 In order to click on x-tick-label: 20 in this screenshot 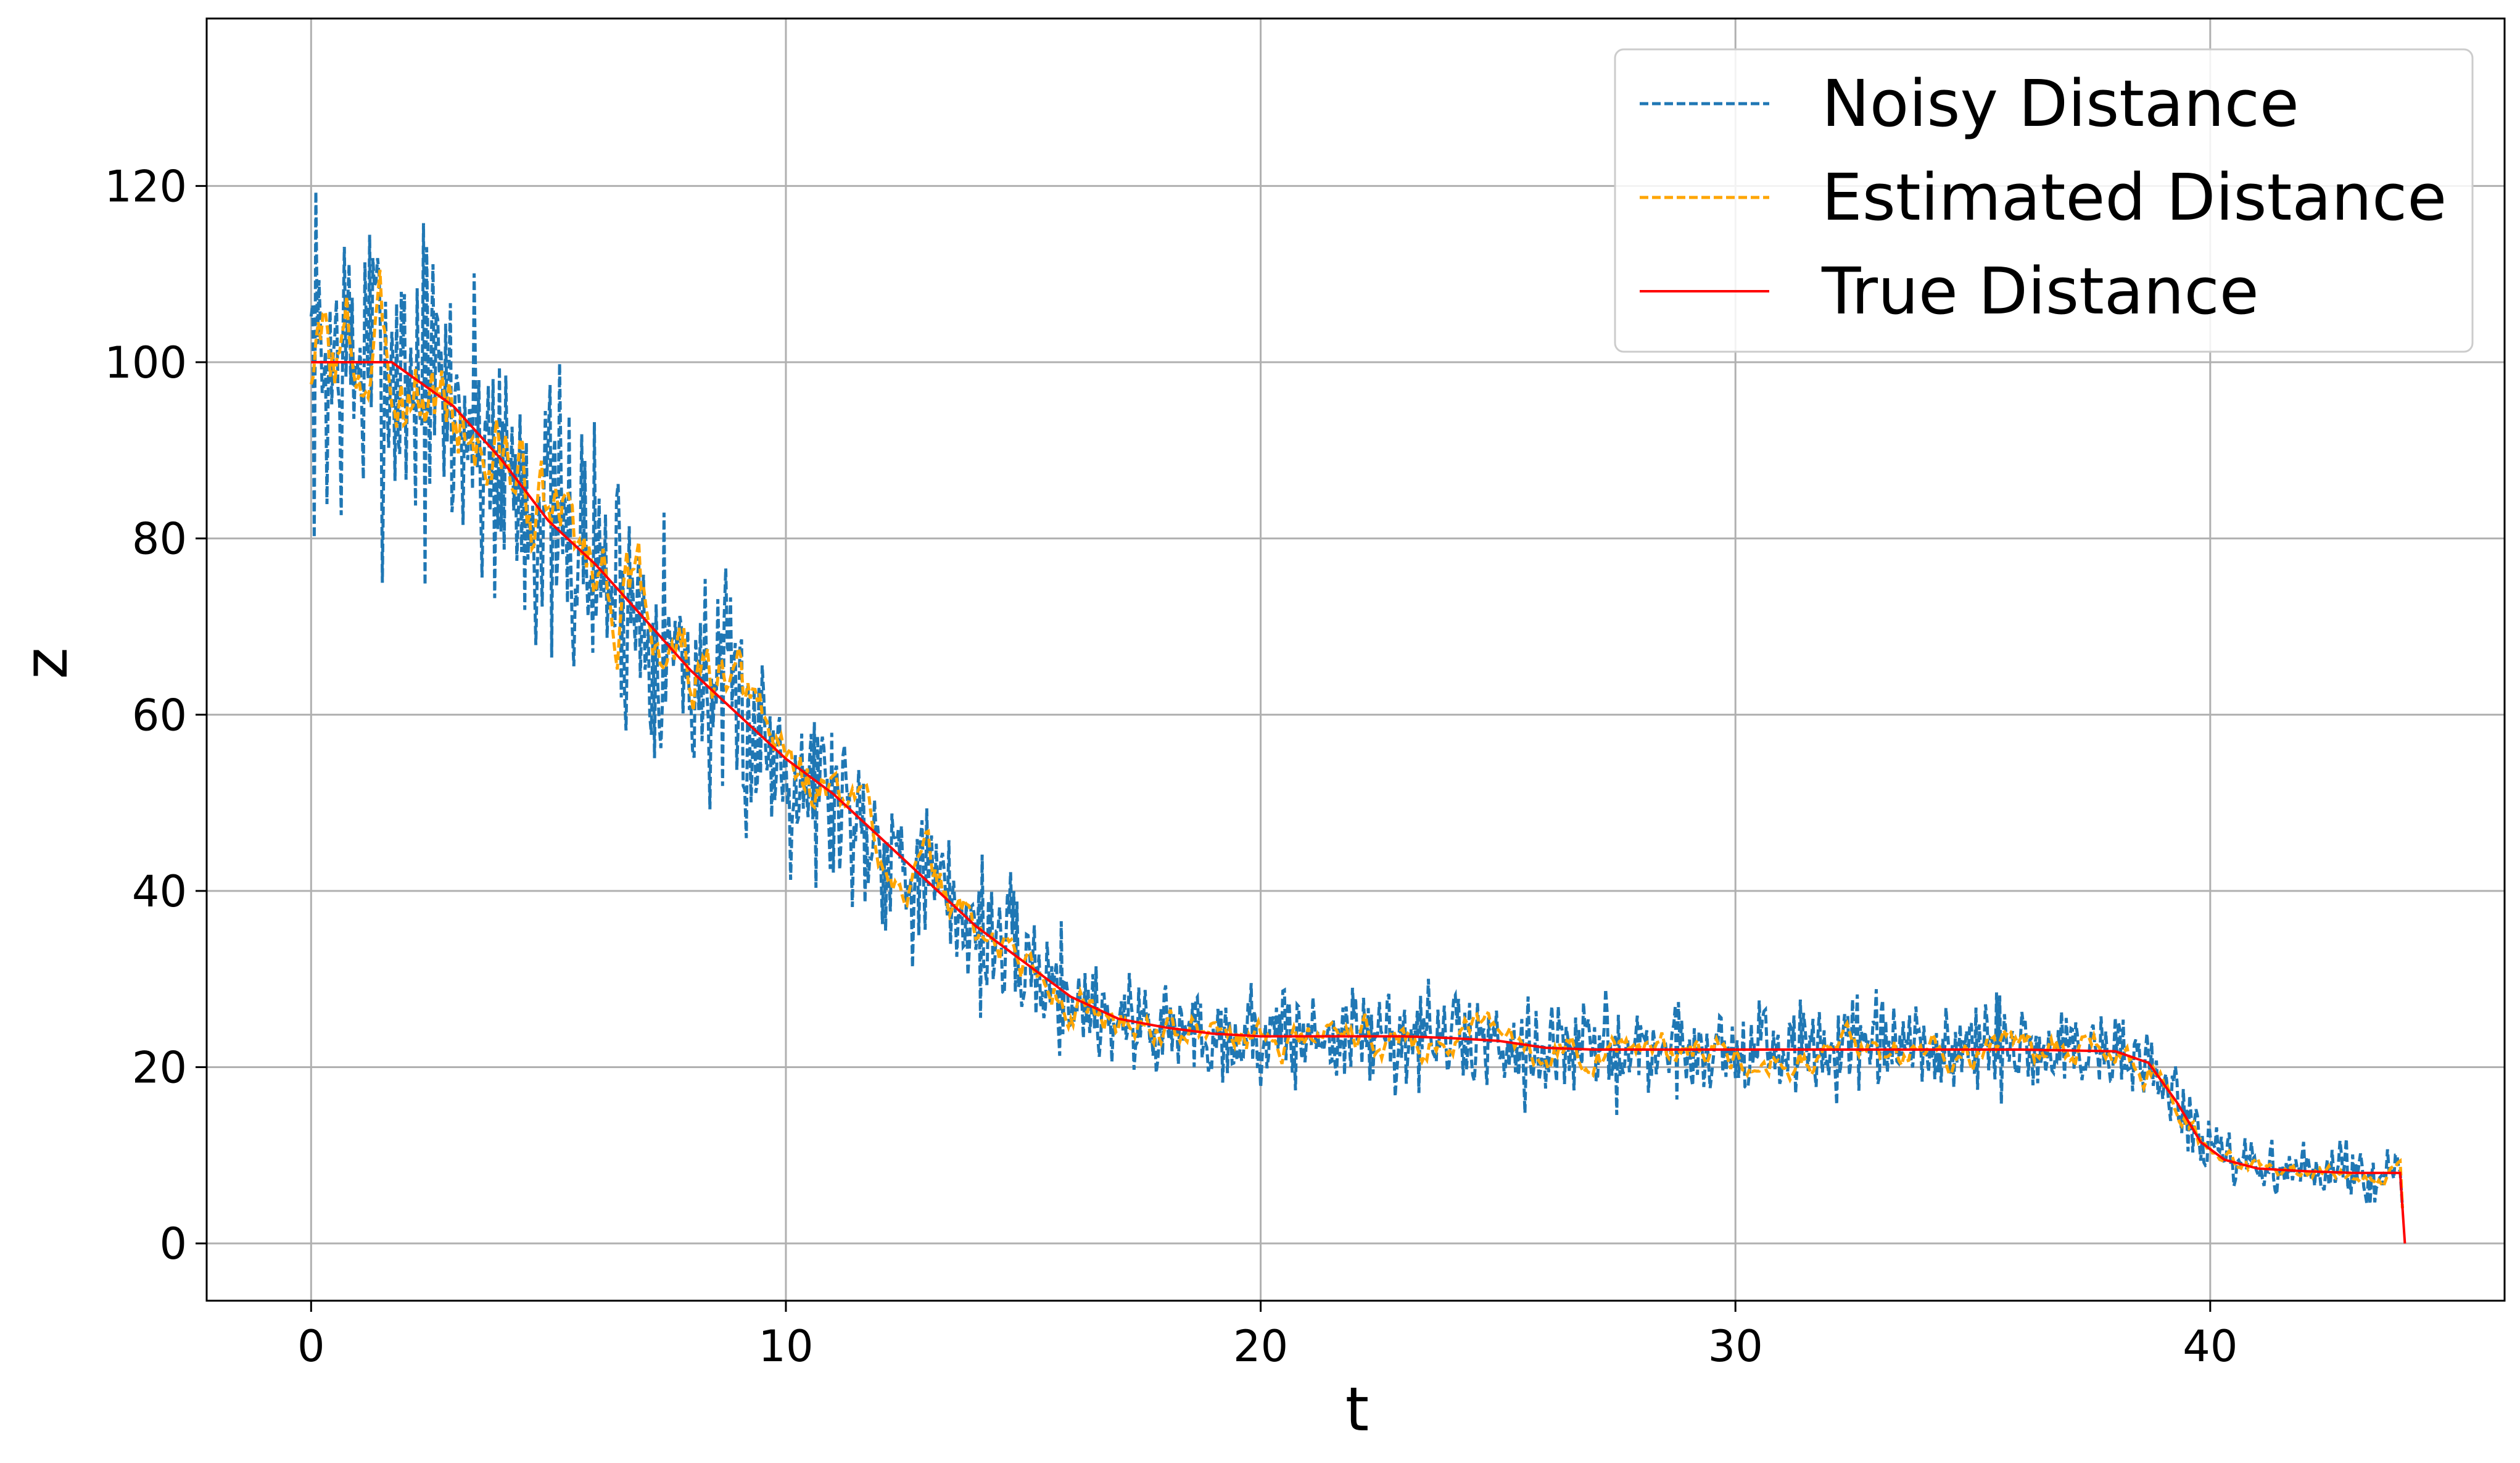, I will do `click(1260, 1346)`.